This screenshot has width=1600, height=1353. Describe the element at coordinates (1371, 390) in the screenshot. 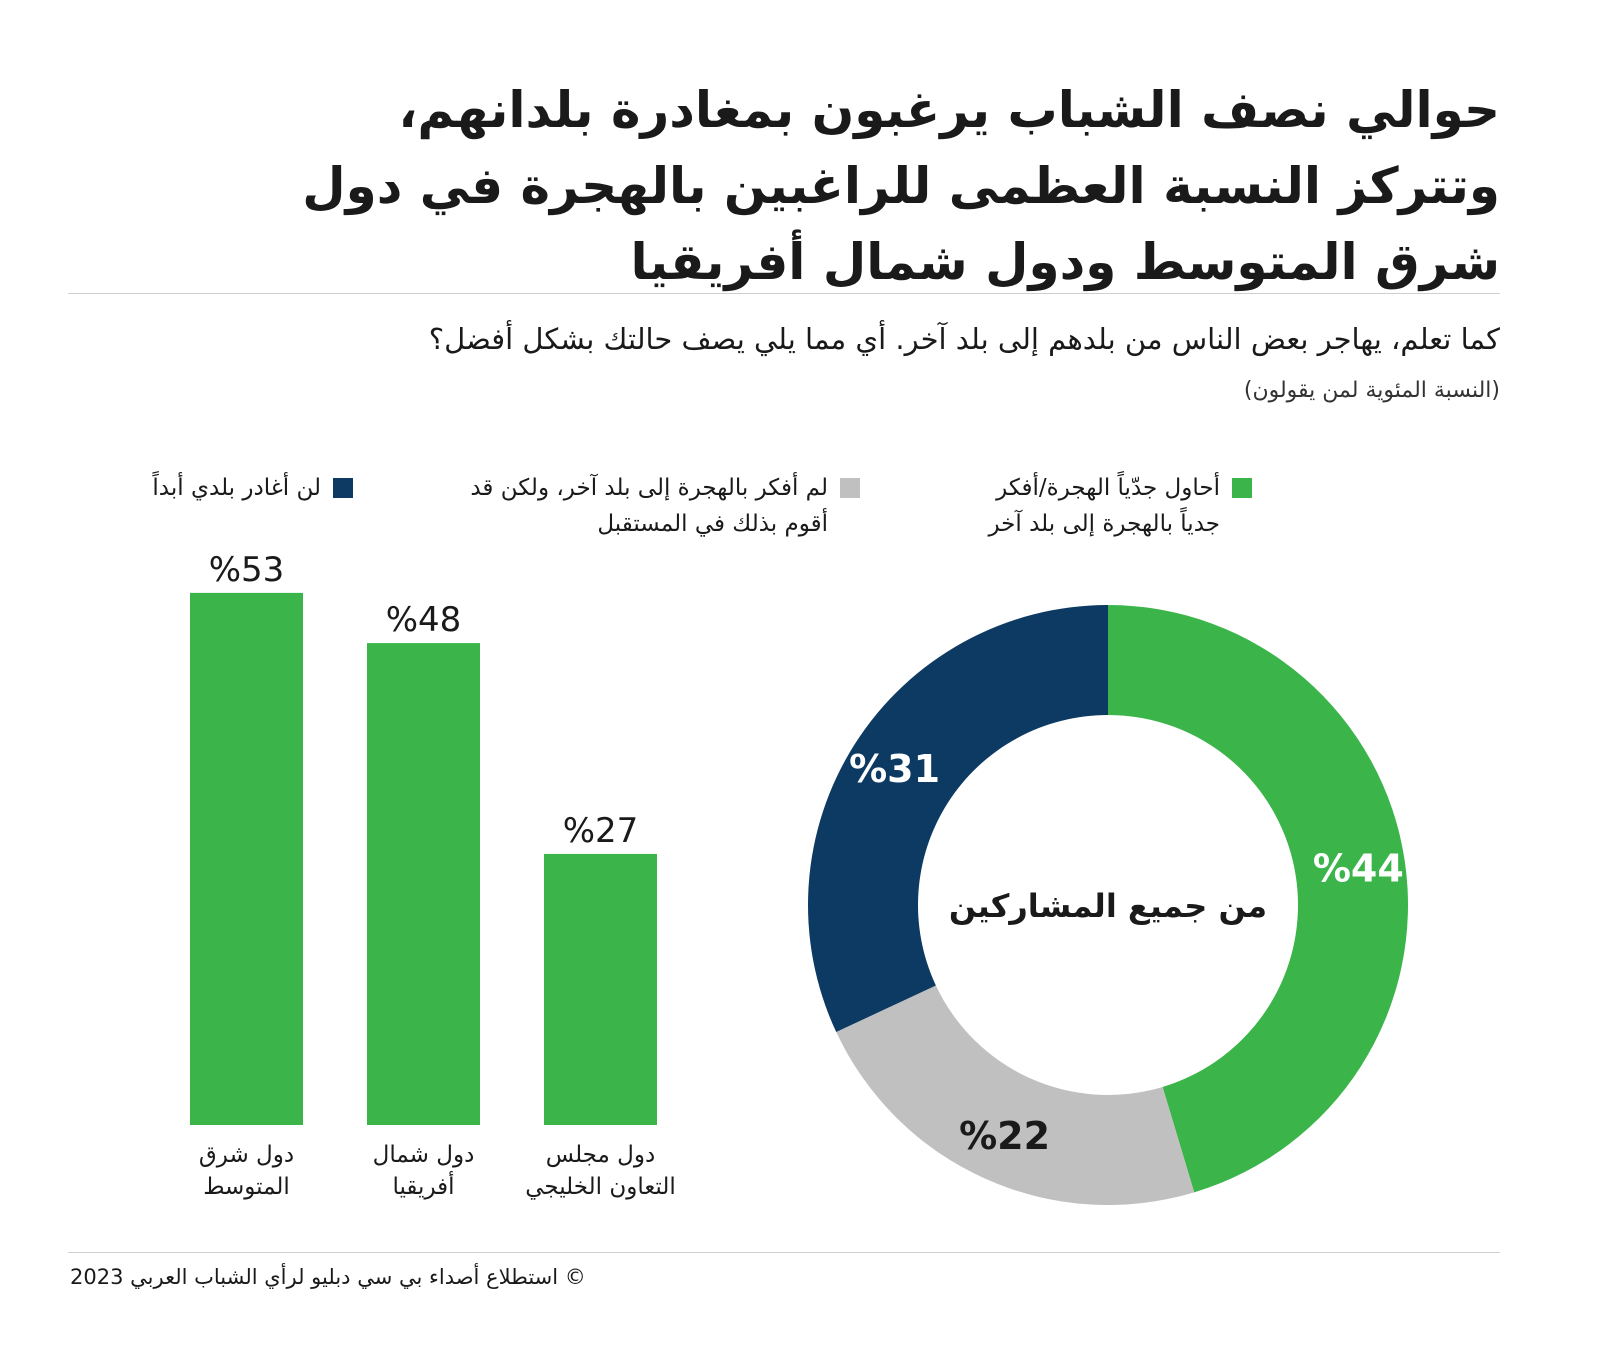

I see `note: (النسبة المئوية لمن يقولون)` at that location.